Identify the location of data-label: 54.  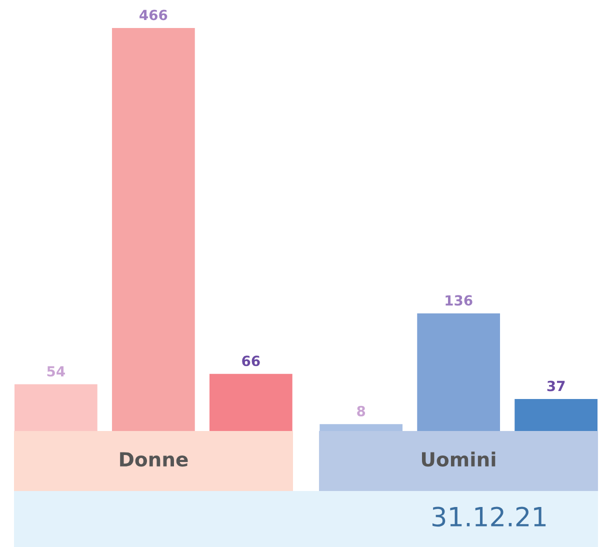
(56, 371).